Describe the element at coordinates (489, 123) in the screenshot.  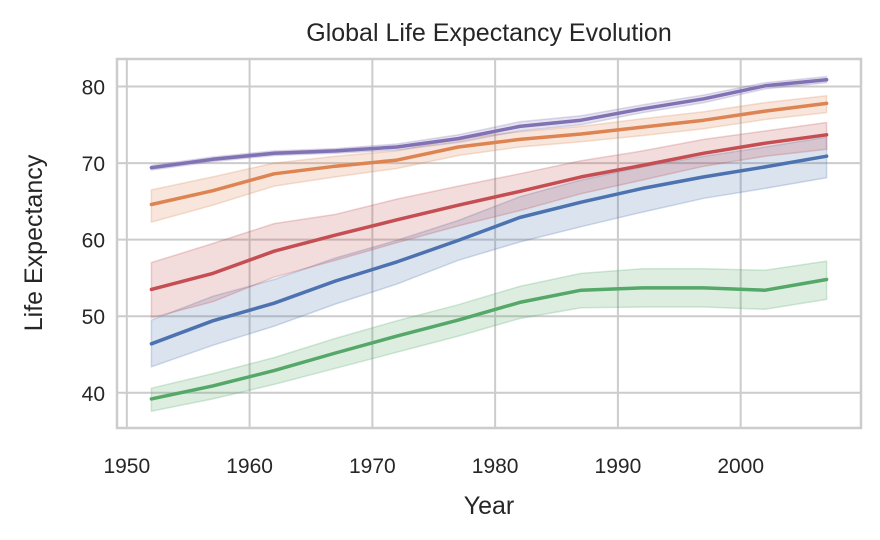
I see `series-purple-line` at that location.